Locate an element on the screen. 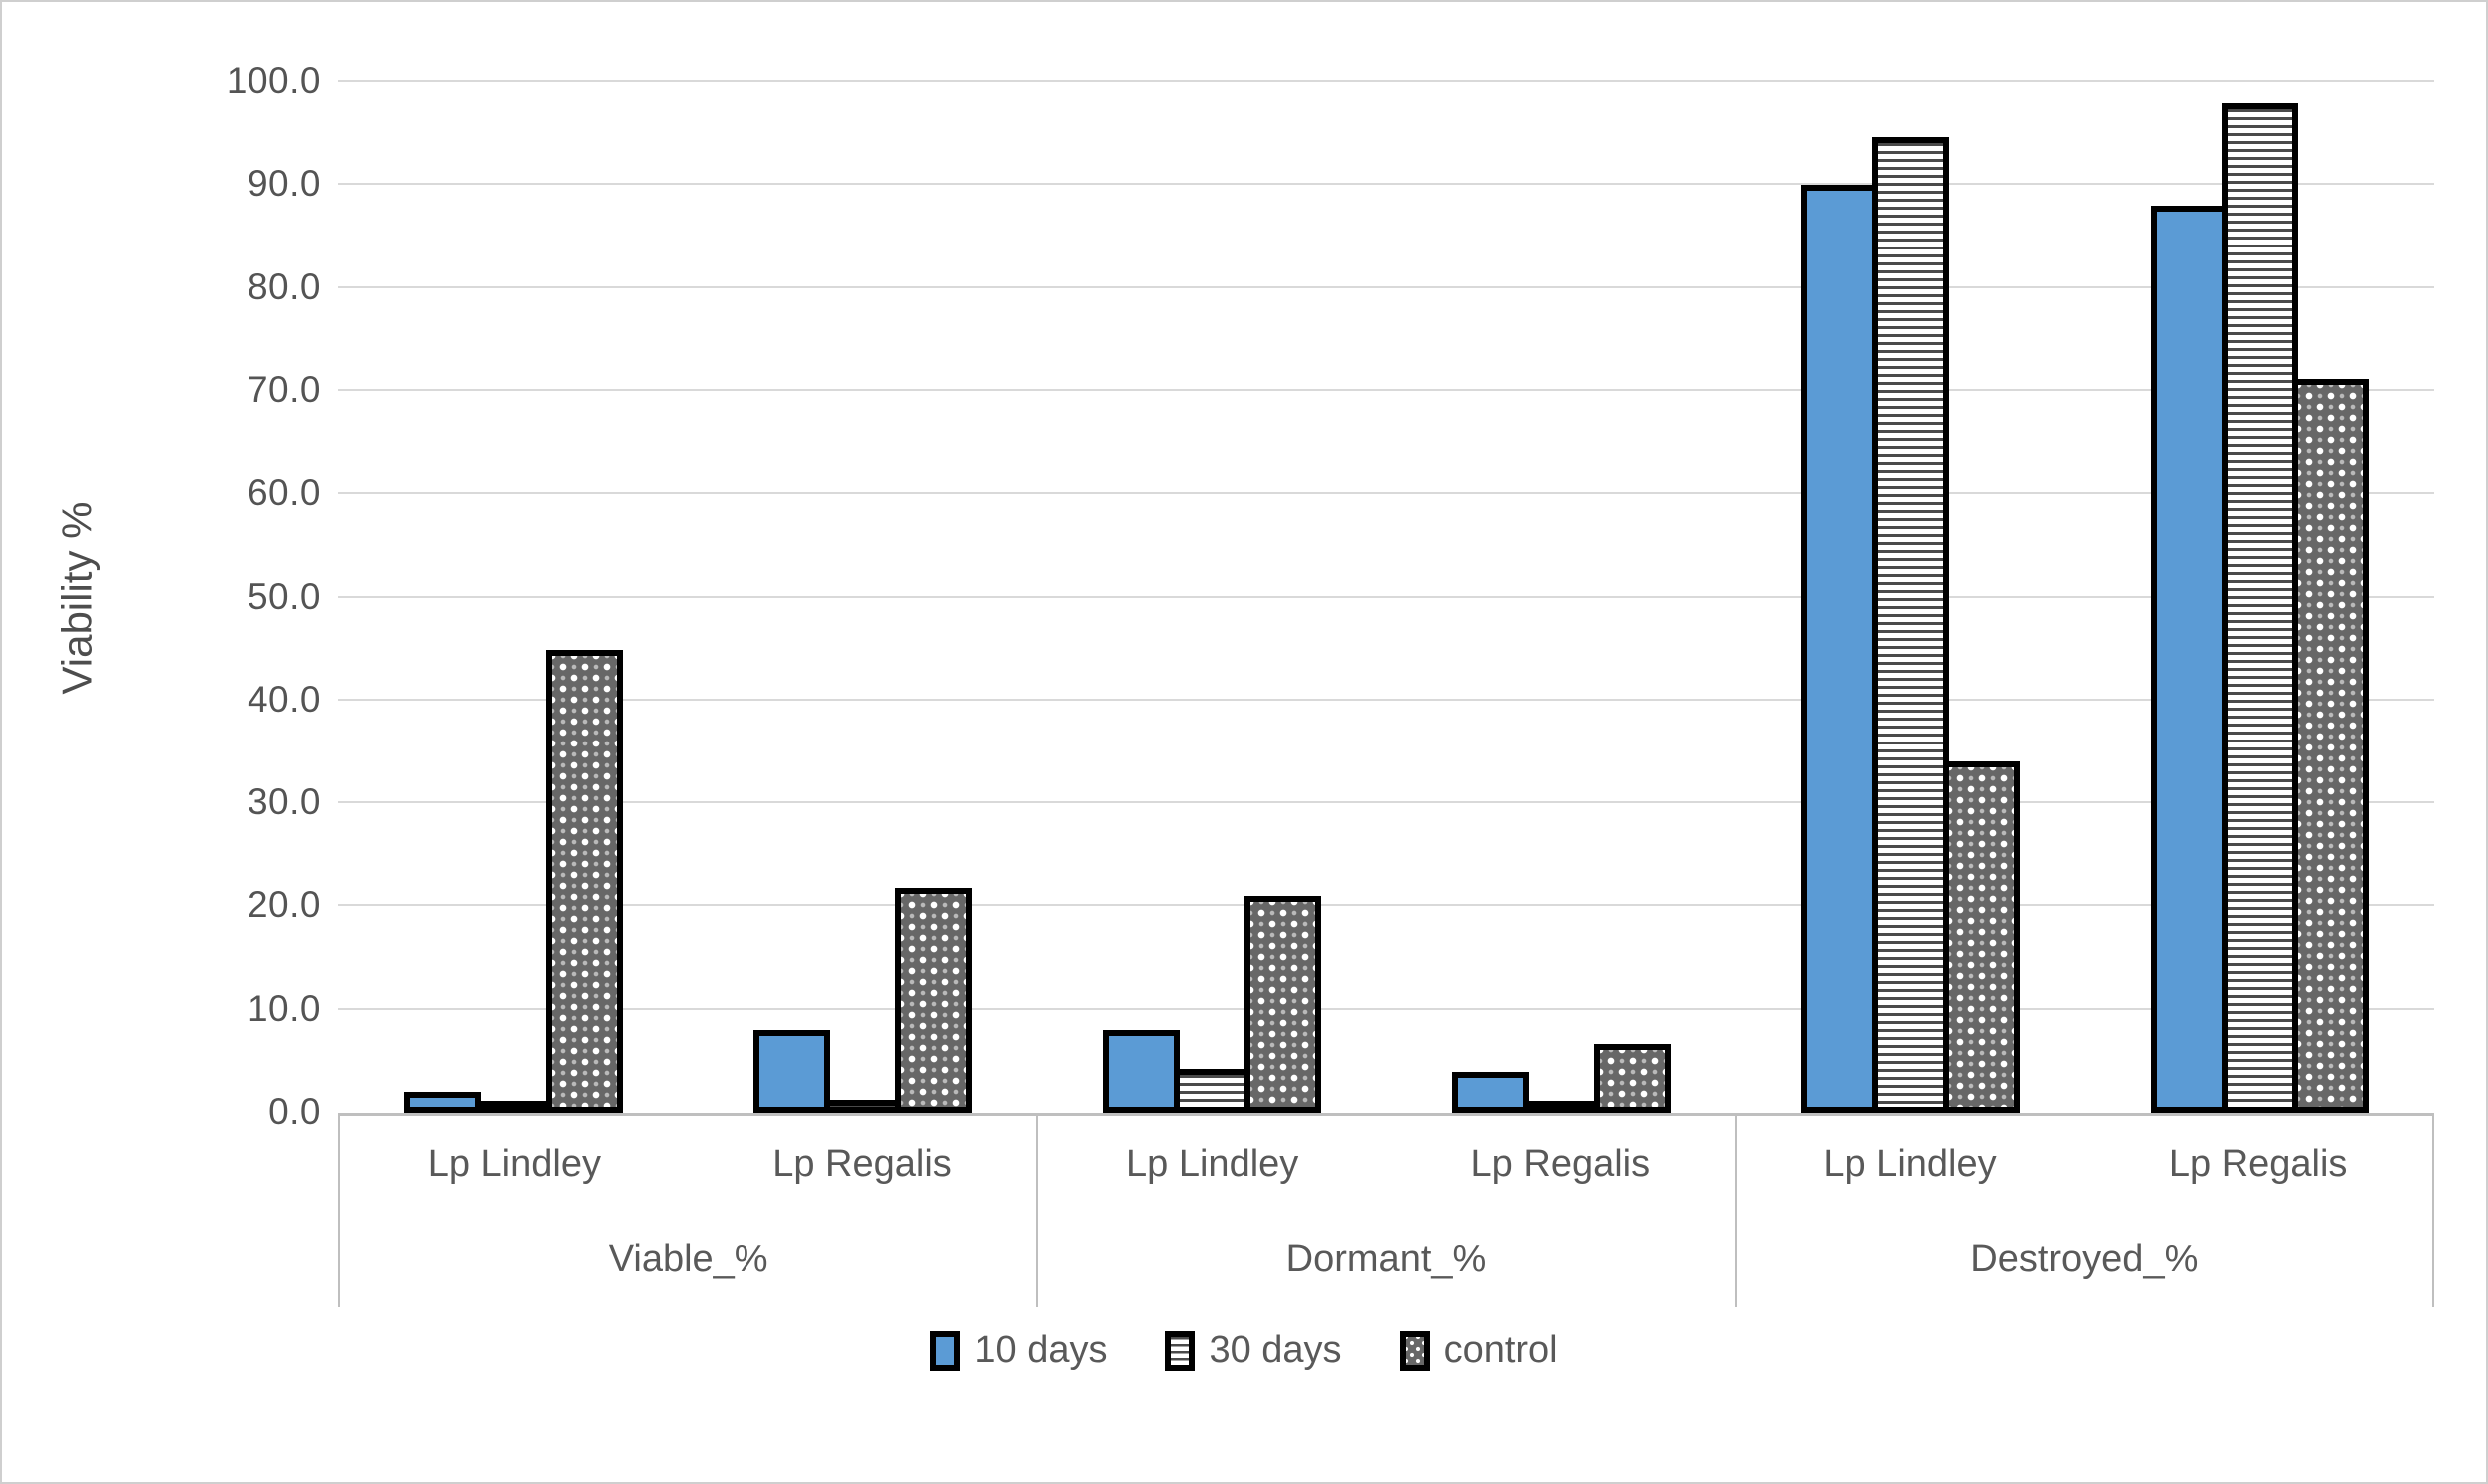 Image resolution: width=2488 pixels, height=1484 pixels. category-group: Lp Lindley Lp Regalis Destroyed_% is located at coordinates (2084, 1211).